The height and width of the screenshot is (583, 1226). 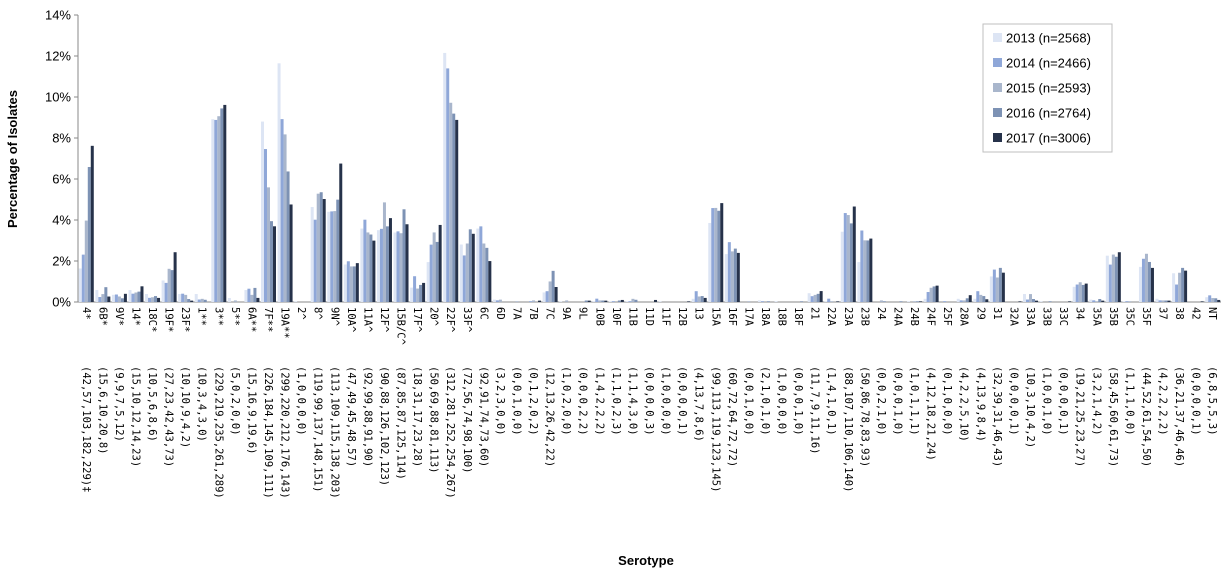 I want to click on count-label: (10,3,4,3,0), so click(x=202, y=404).